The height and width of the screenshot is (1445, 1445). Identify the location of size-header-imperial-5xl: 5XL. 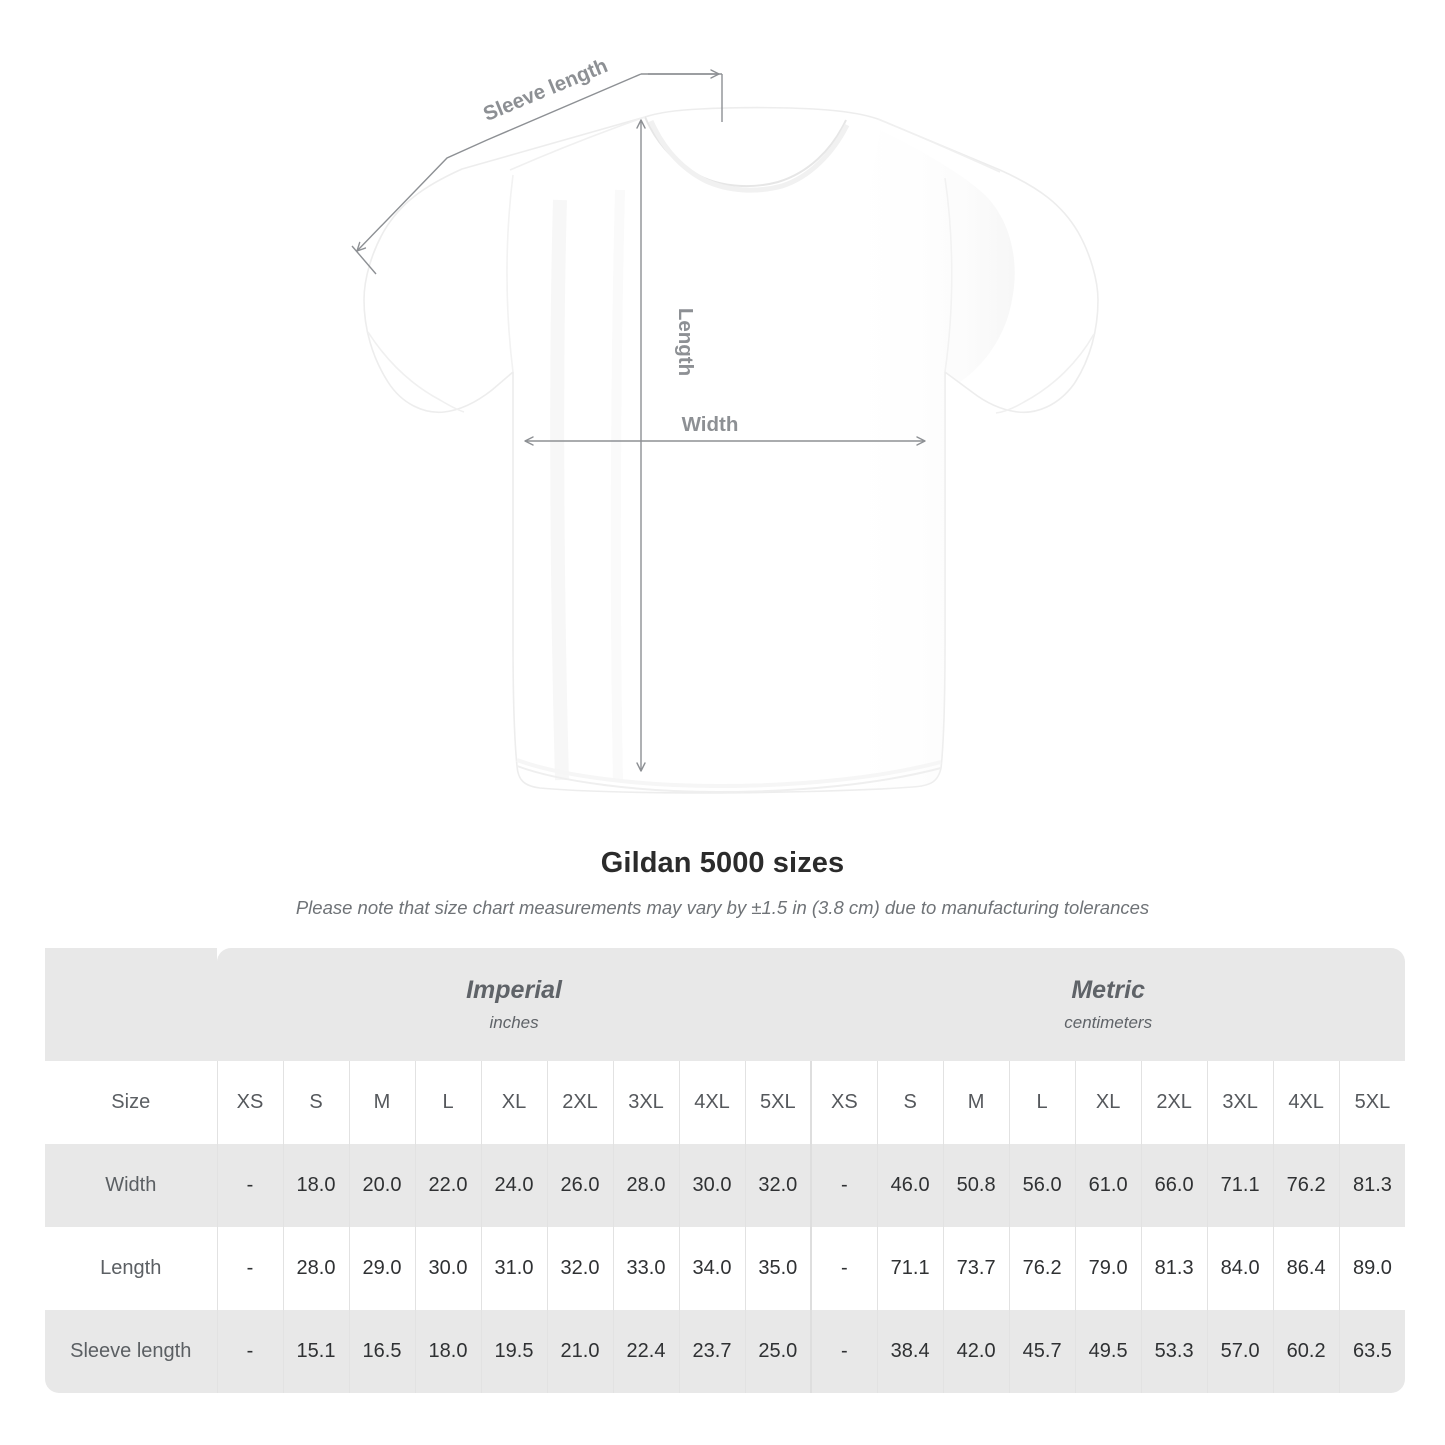
(778, 1102).